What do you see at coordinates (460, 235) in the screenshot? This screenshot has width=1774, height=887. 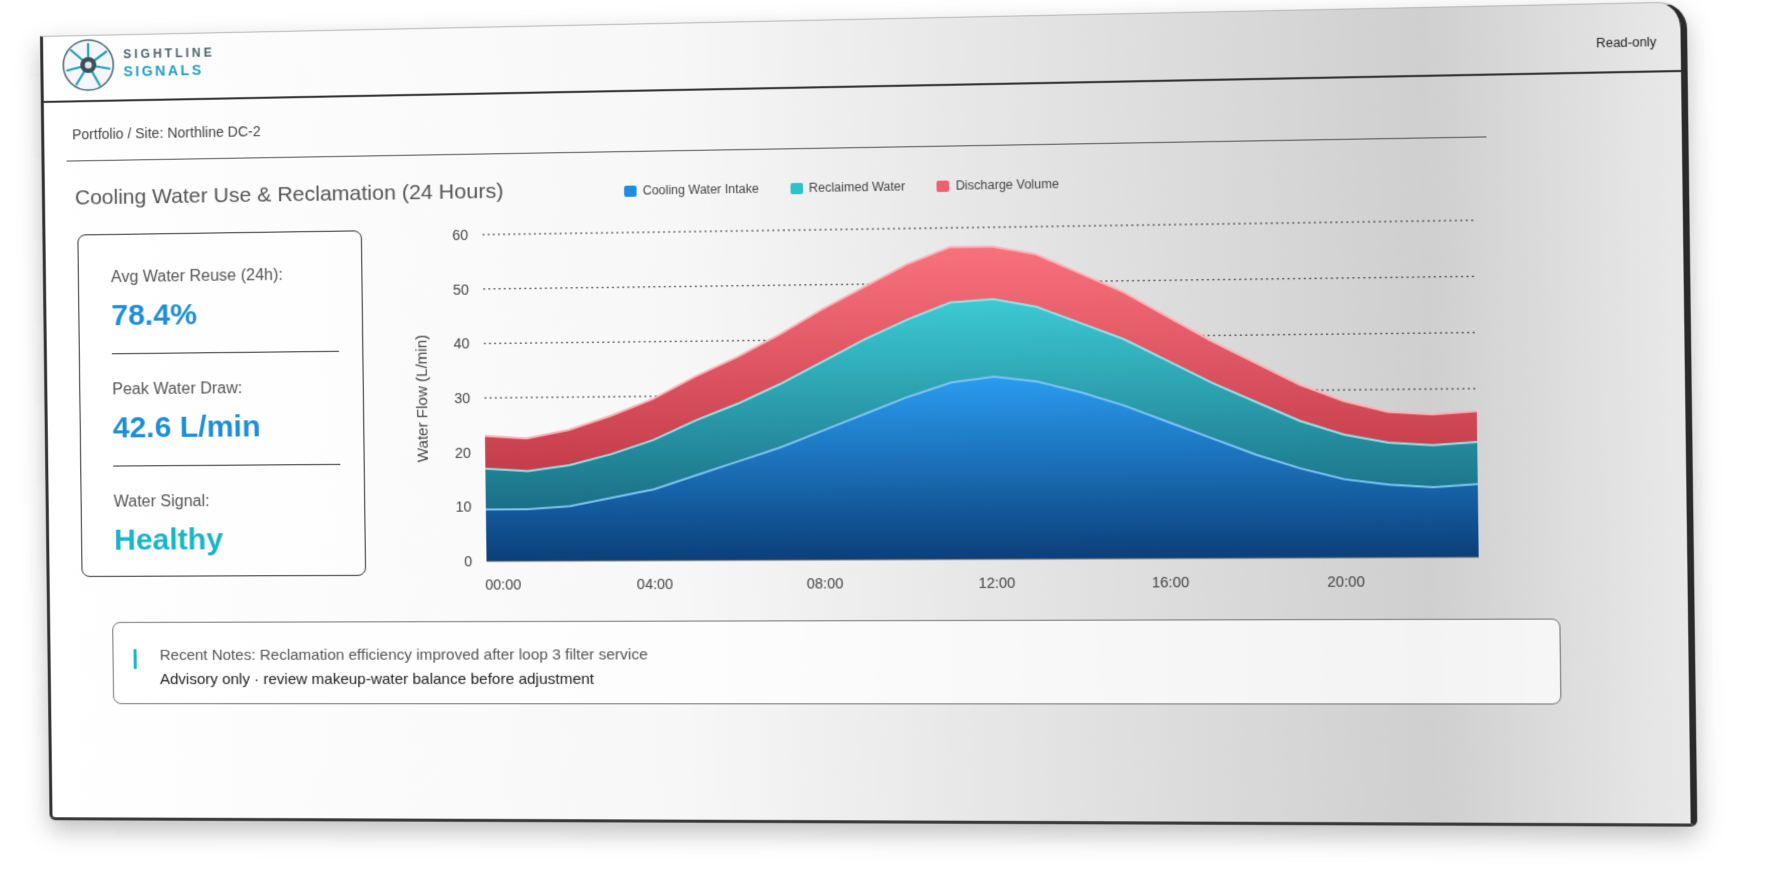 I see `y-tick-label-60: 60` at bounding box center [460, 235].